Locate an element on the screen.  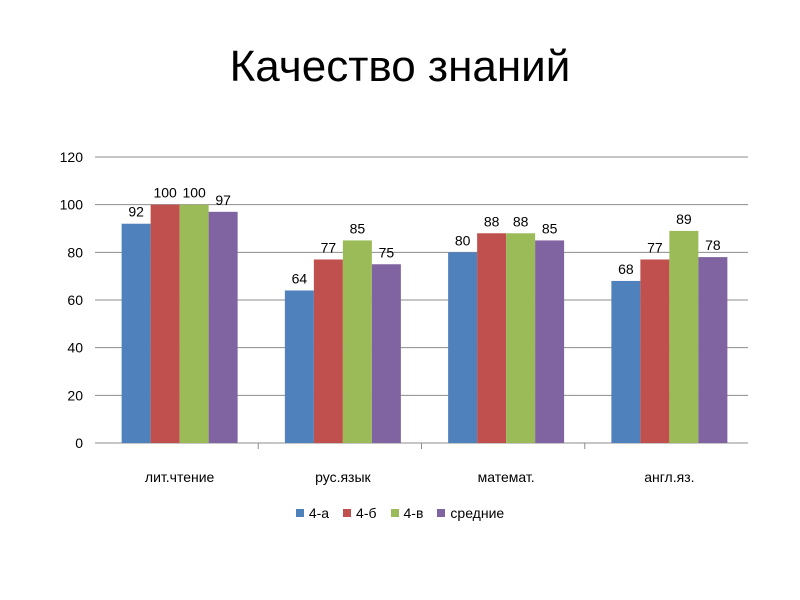
y-axis-ticks: 0 20 40 60 80 100 120 is located at coordinates (72, 300).